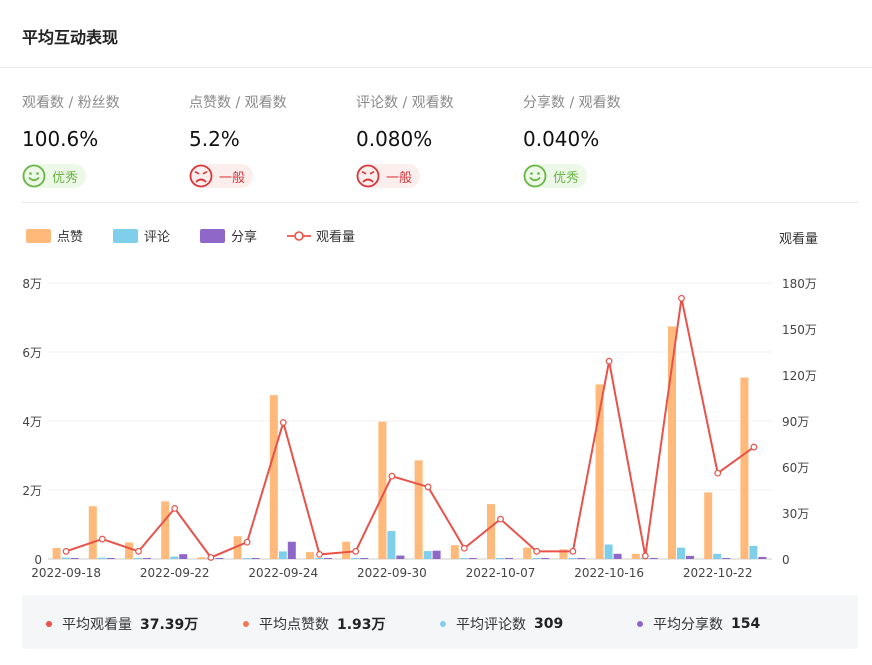 The image size is (872, 665). I want to click on summary-value: 1.93万, so click(361, 625).